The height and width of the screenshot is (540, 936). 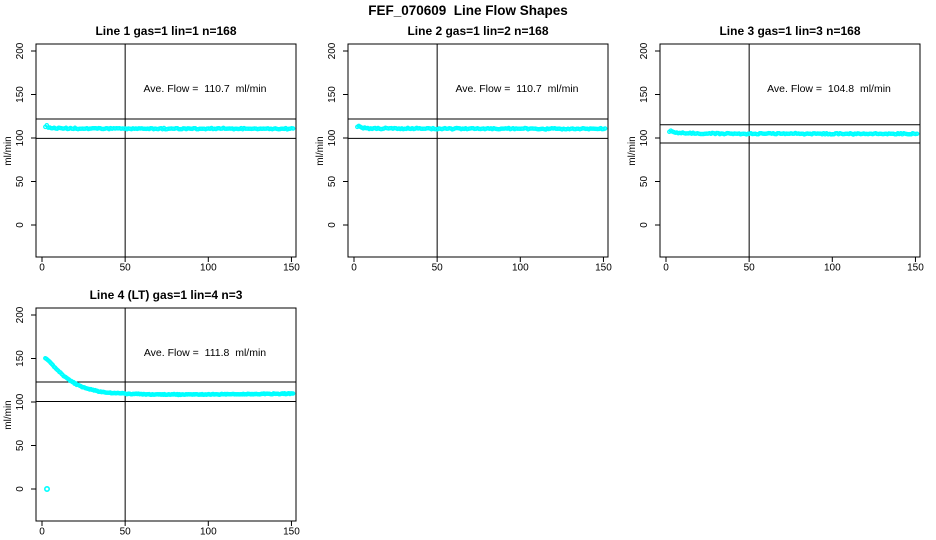 What do you see at coordinates (468, 10) in the screenshot?
I see `figure-title: FEF_070609 Line Flow Shapes` at bounding box center [468, 10].